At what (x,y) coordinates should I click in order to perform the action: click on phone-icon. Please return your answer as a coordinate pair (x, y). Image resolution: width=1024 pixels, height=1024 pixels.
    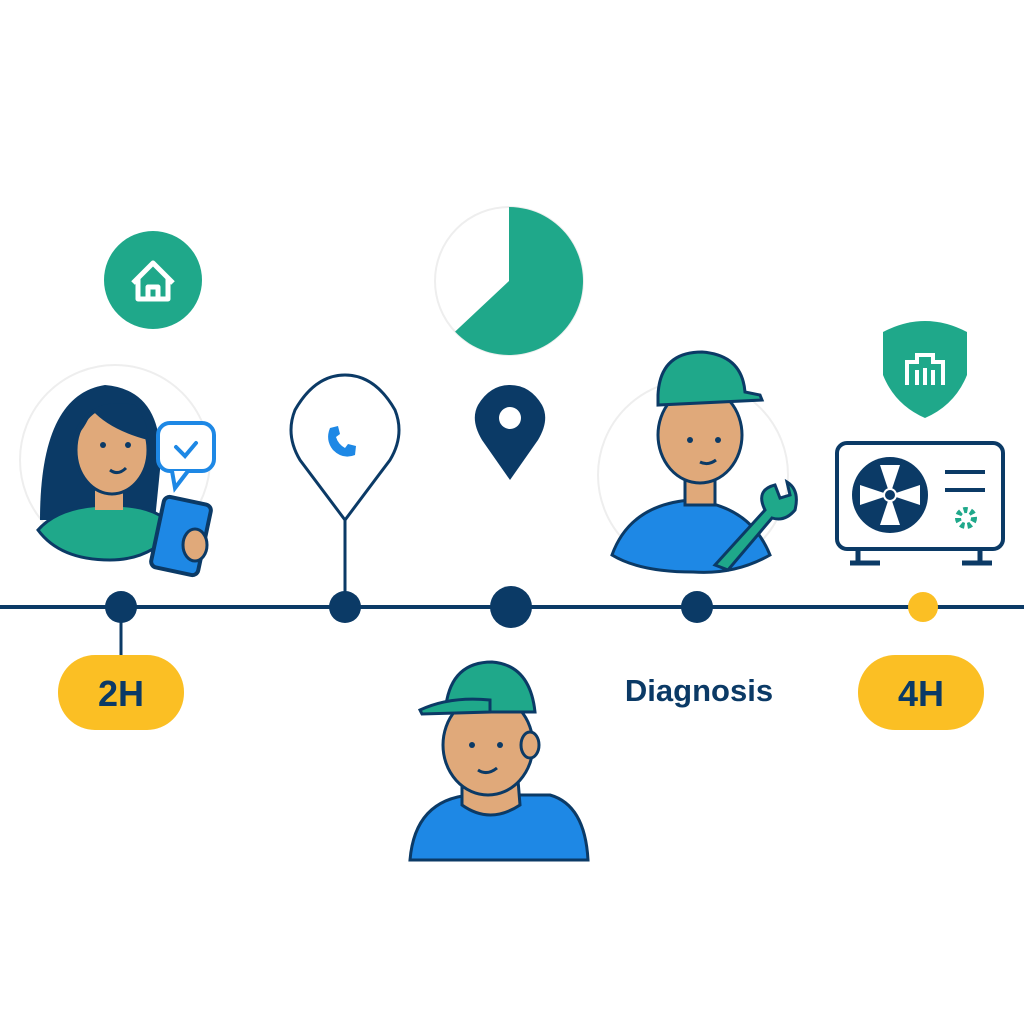
    Looking at the image, I should click on (342, 441).